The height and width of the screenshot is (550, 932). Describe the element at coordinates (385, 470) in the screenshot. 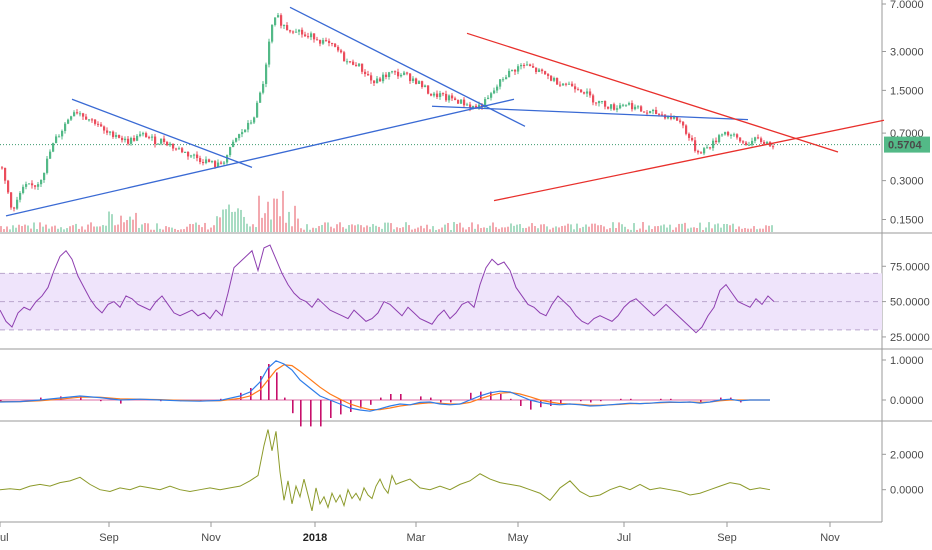

I see `oscillator-line` at that location.